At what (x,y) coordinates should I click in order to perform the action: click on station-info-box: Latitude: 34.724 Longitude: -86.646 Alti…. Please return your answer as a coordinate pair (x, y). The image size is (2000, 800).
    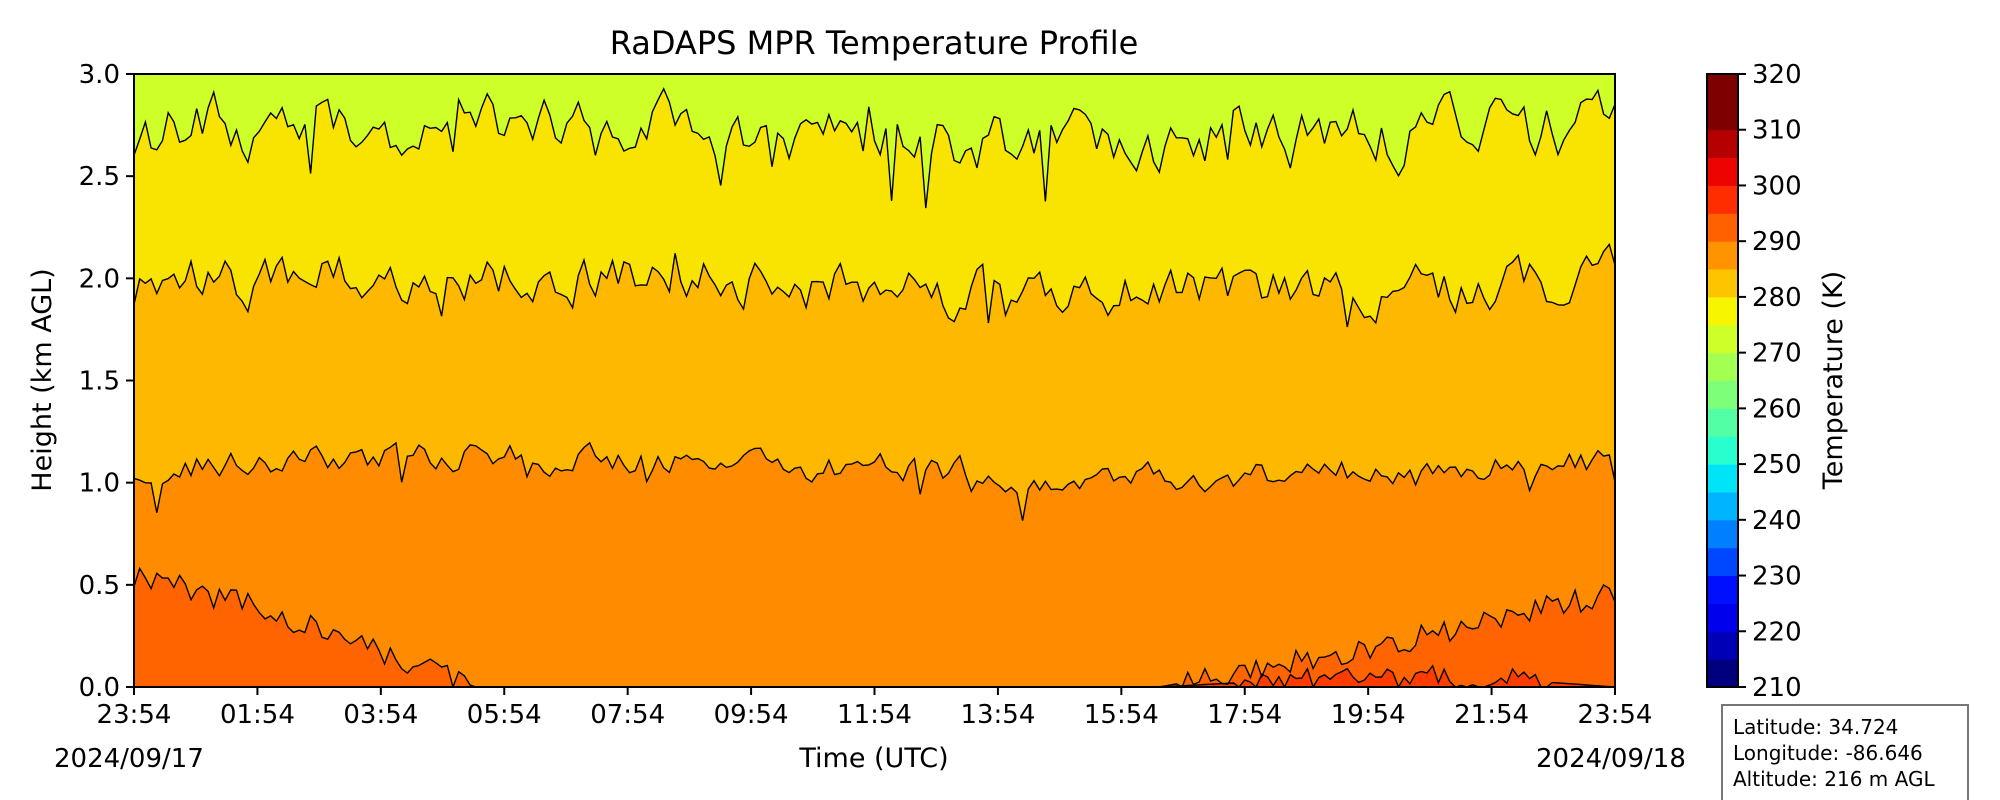
    Looking at the image, I should click on (1845, 752).